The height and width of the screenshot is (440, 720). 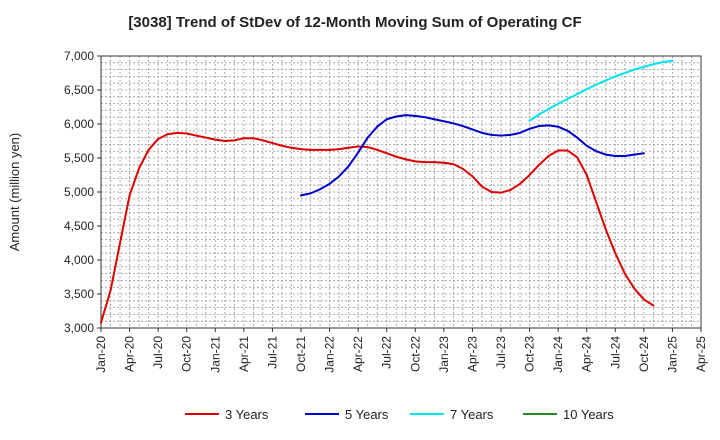 What do you see at coordinates (187, 354) in the screenshot?
I see `x-tick-label: Oct-20` at bounding box center [187, 354].